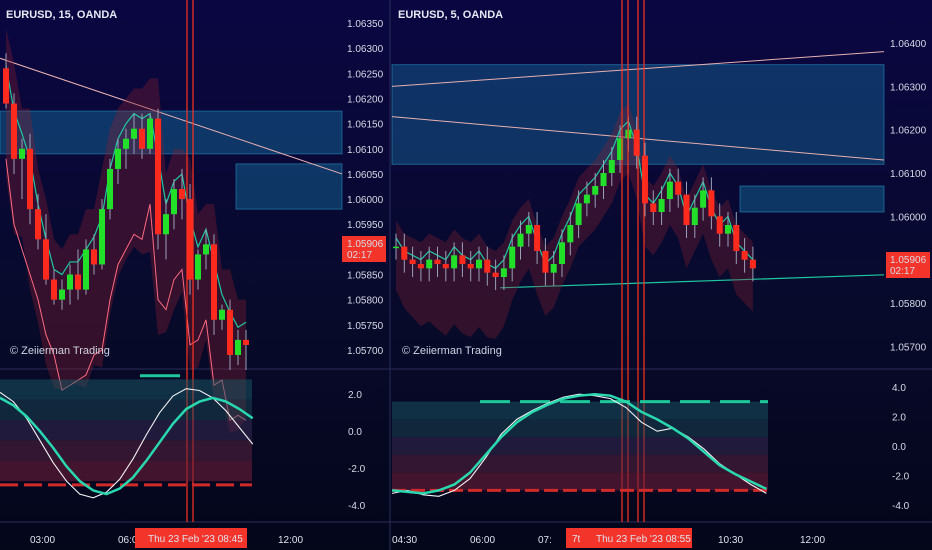 The width and height of the screenshot is (932, 550). What do you see at coordinates (692, 281) in the screenshot?
I see `support-line` at bounding box center [692, 281].